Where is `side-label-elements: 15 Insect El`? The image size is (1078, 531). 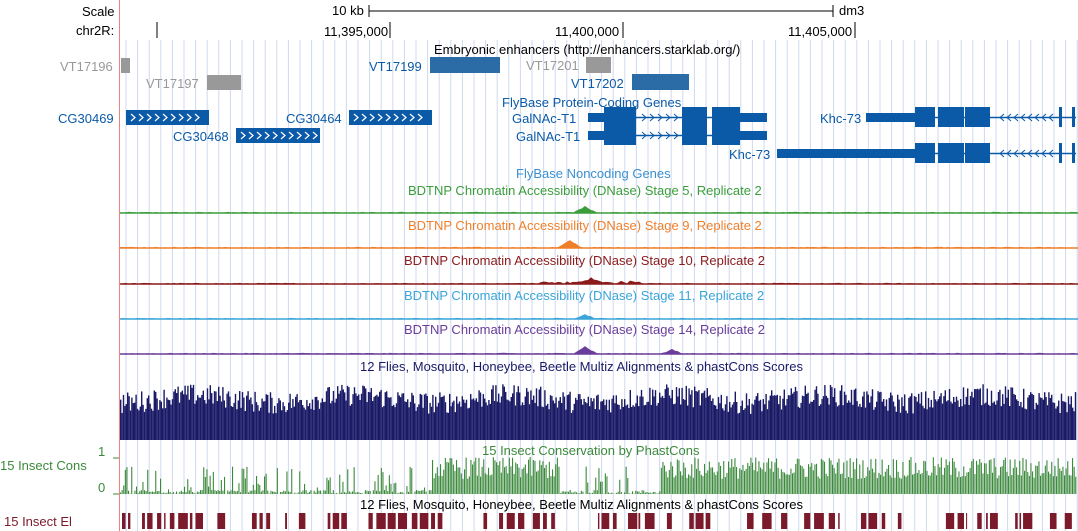 side-label-elements: 15 Insect El is located at coordinates (38, 521).